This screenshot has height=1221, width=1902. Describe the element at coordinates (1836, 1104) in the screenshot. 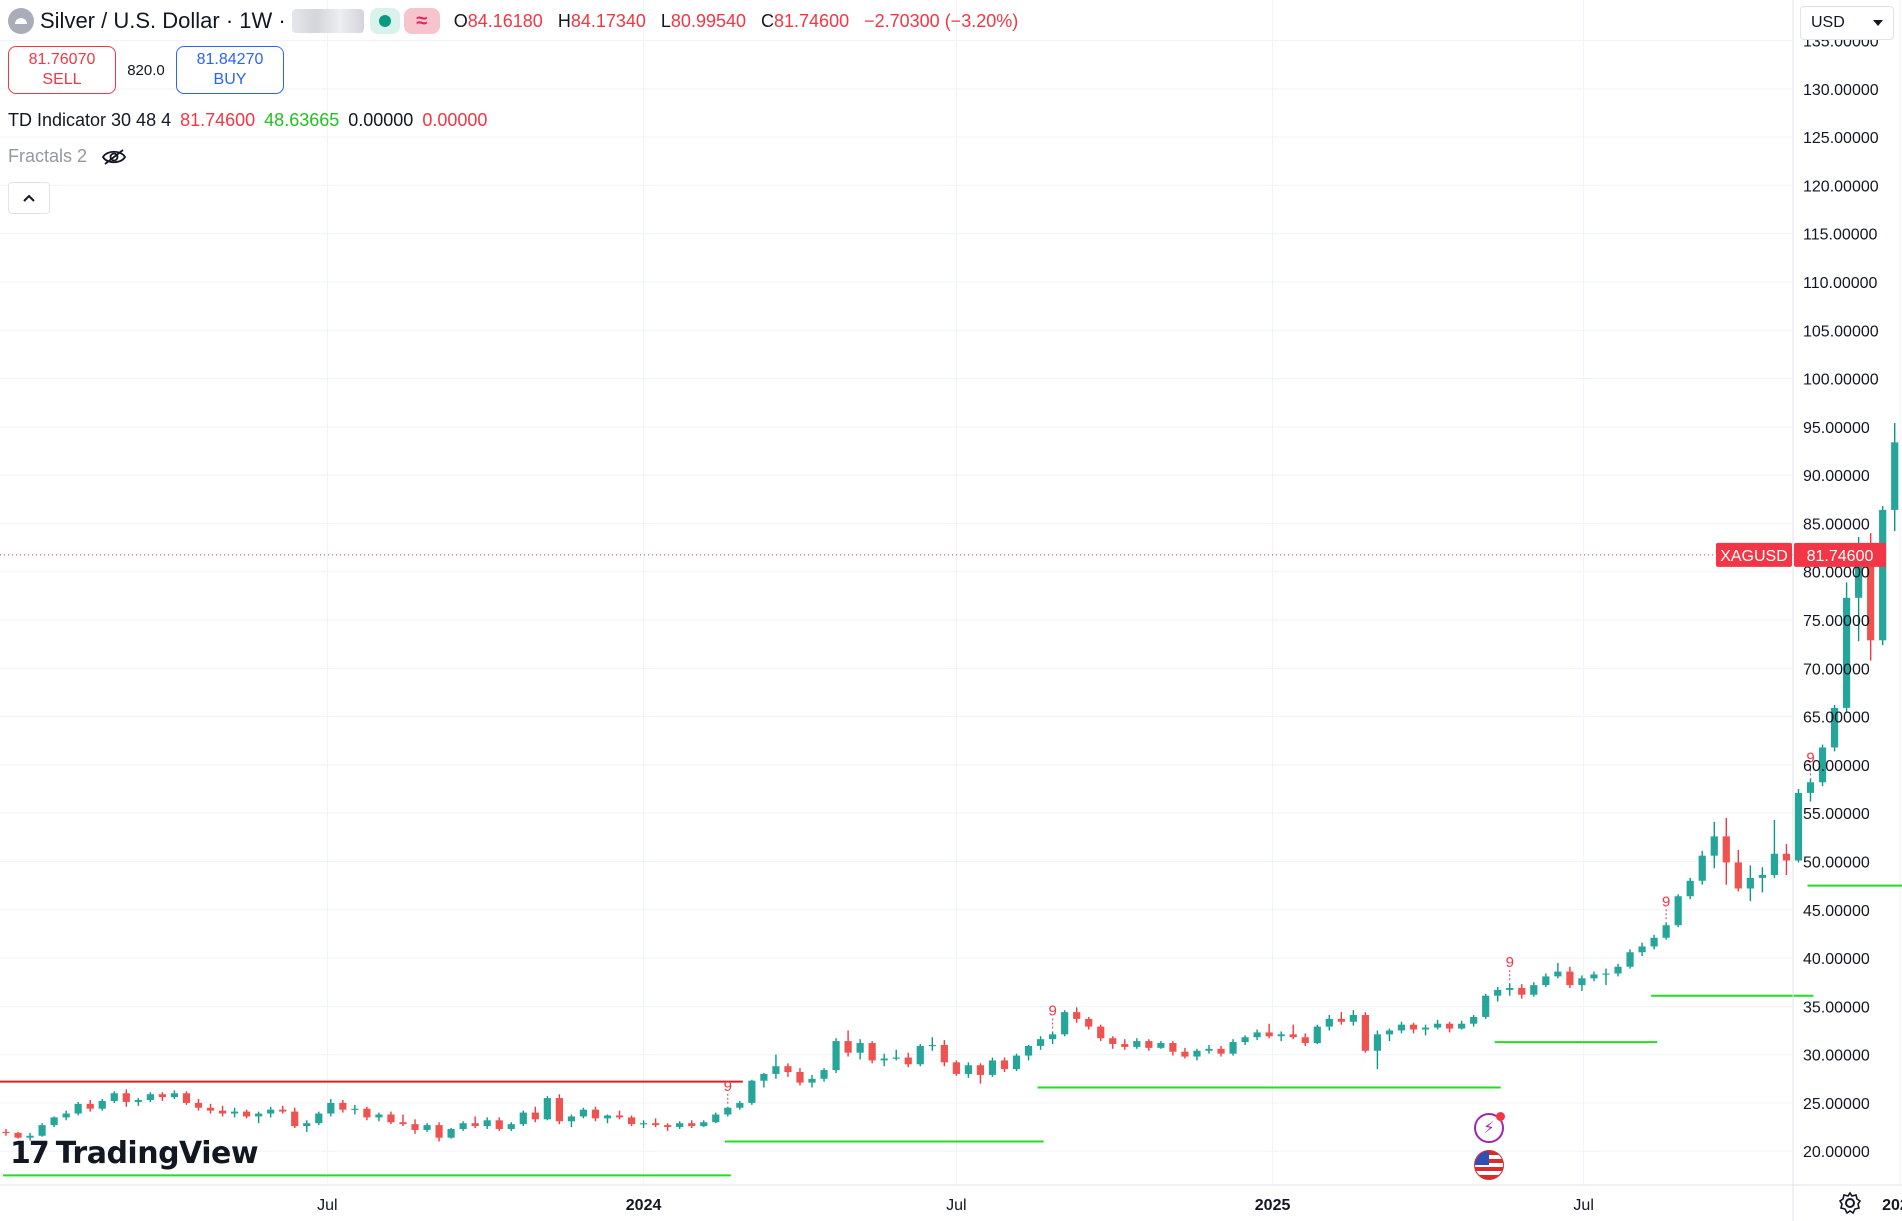

I see `y-tick-label: 25.00000` at that location.